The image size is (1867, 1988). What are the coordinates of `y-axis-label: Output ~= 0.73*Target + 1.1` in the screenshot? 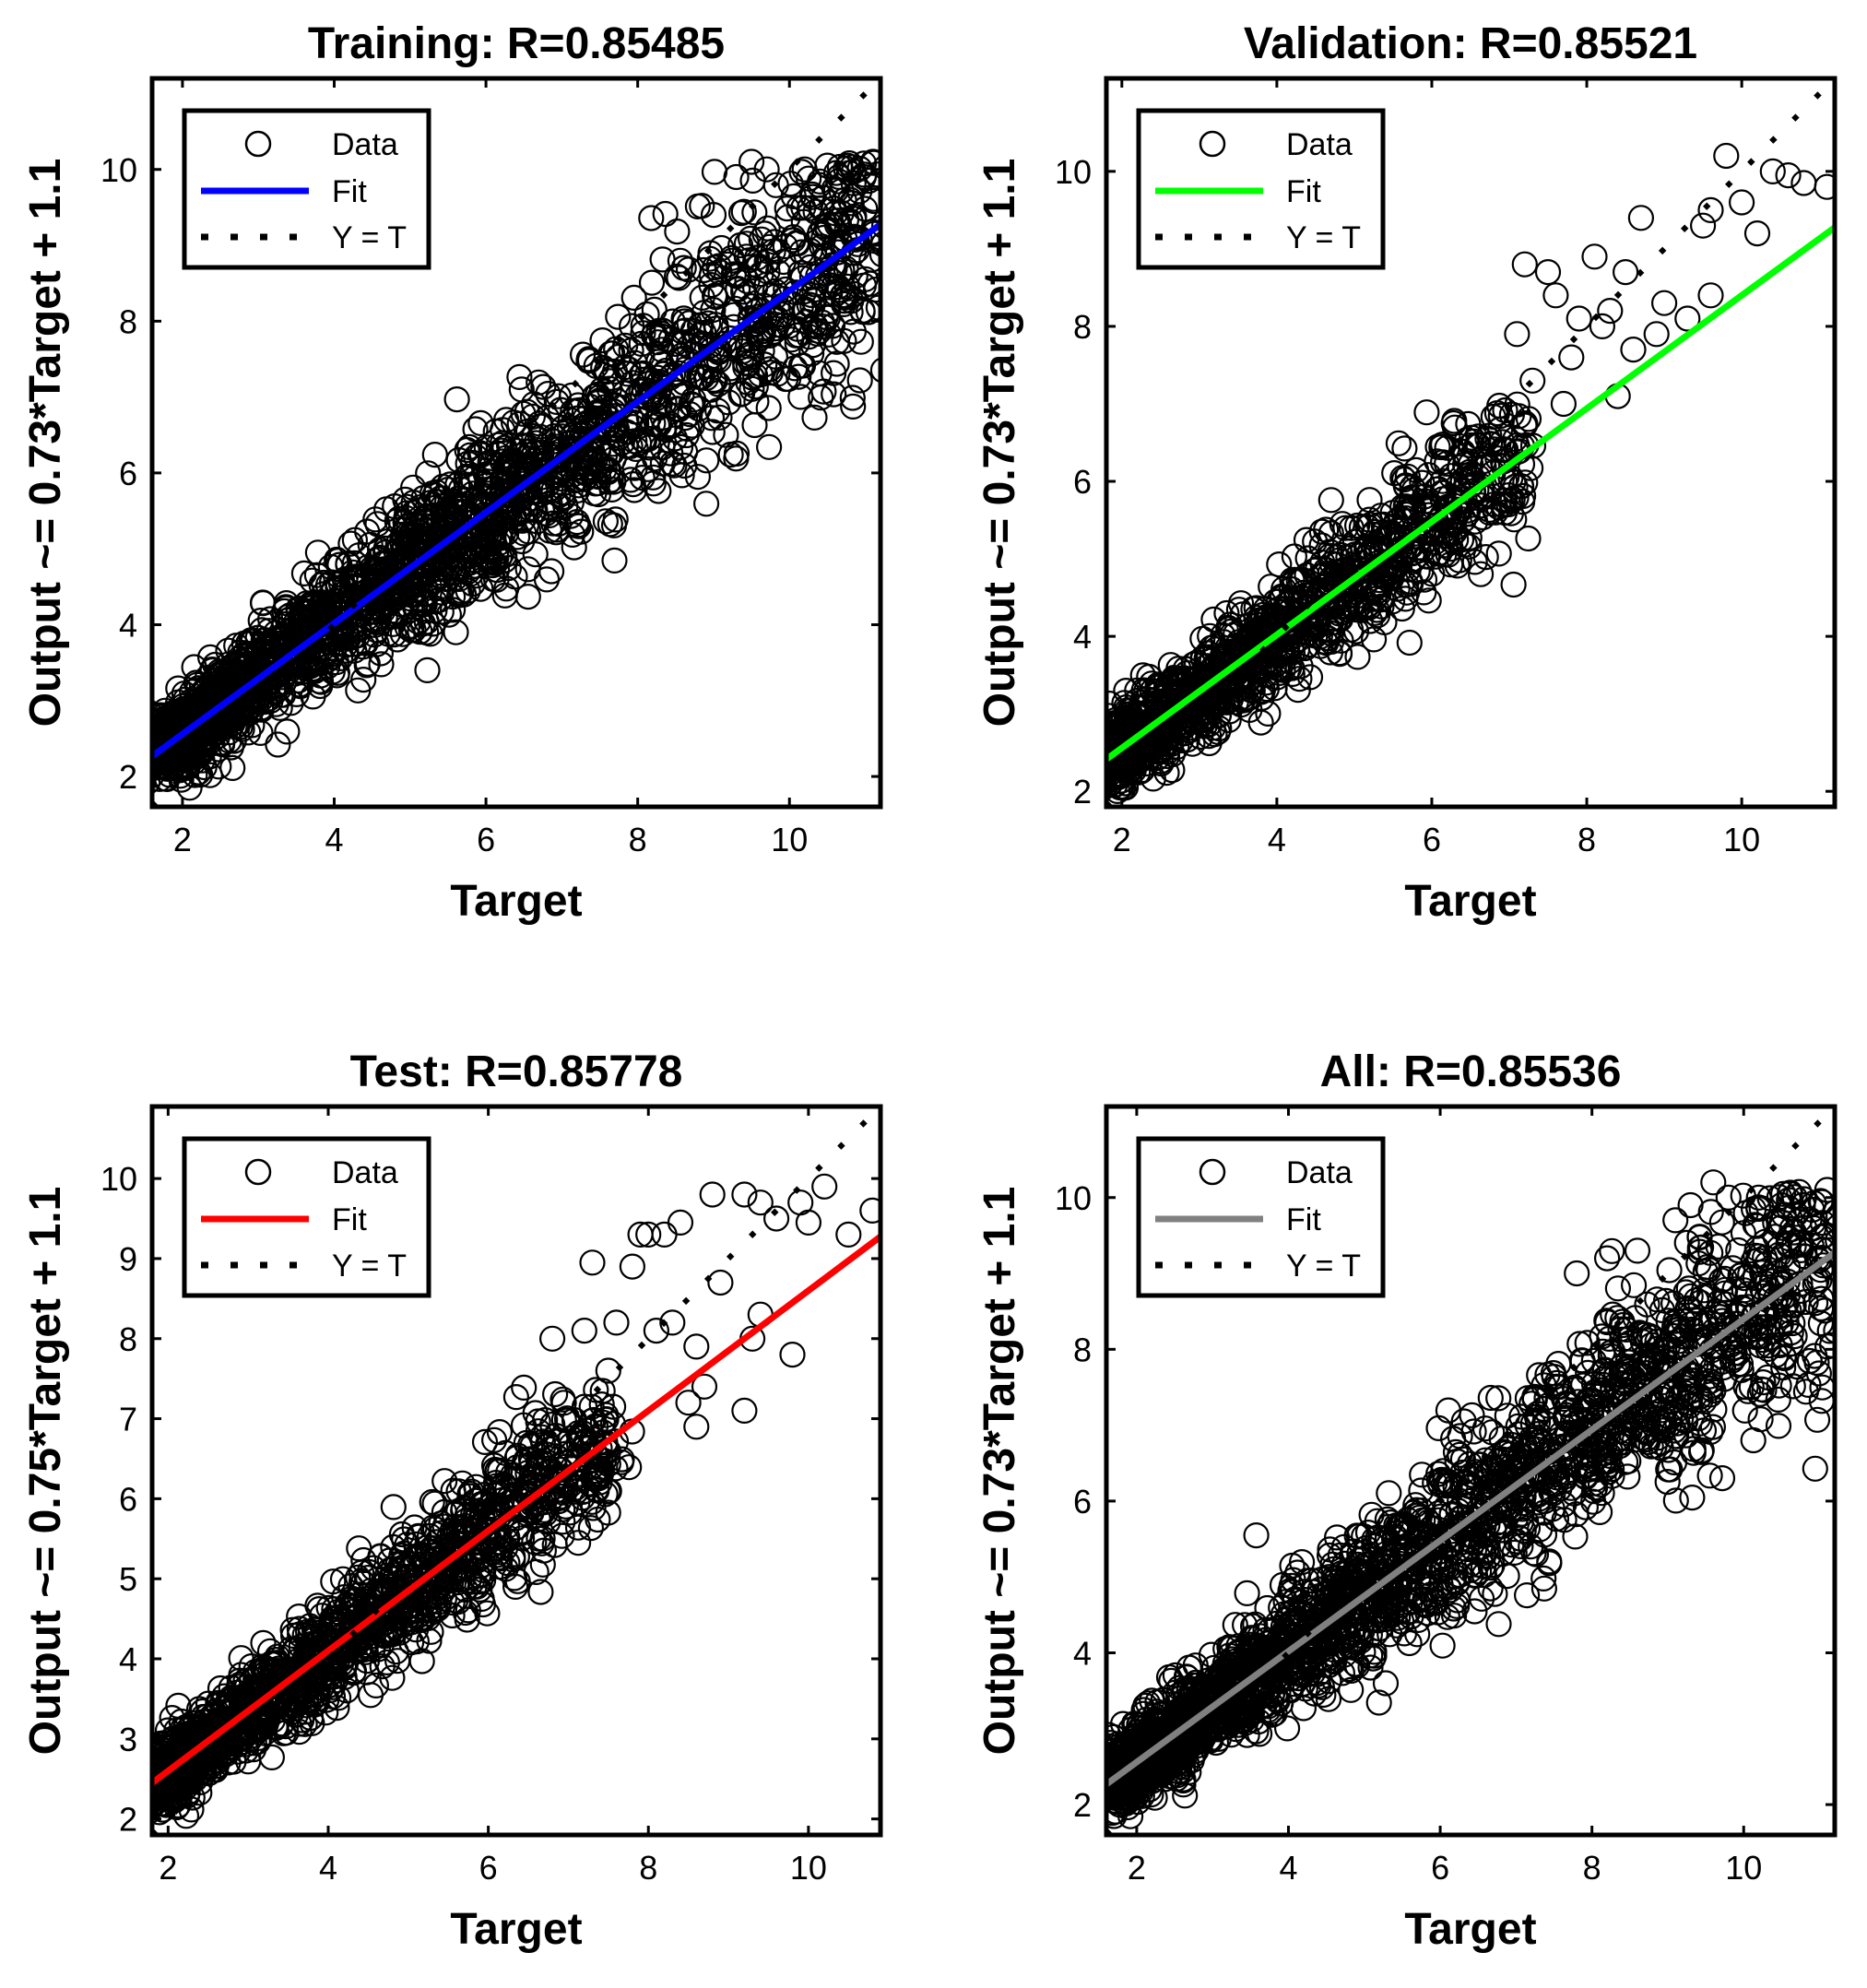 It's located at (45, 444).